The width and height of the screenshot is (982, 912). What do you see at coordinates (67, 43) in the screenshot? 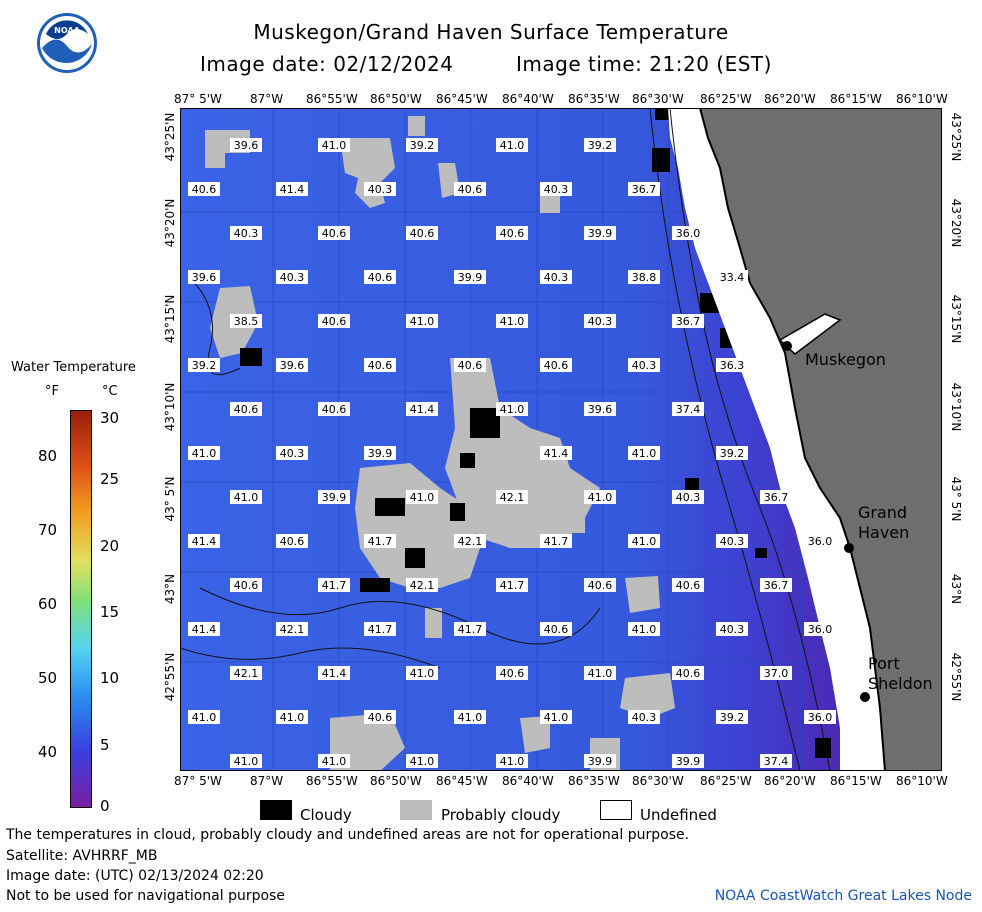
I see `noaa-logo: NOAA` at bounding box center [67, 43].